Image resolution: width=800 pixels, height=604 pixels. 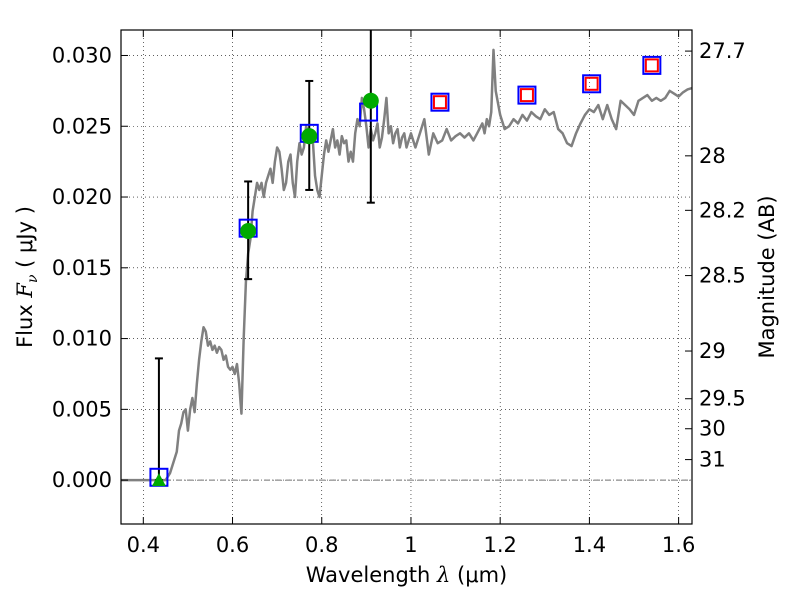 I want to click on y-tick-label: 0.005, so click(x=82, y=409).